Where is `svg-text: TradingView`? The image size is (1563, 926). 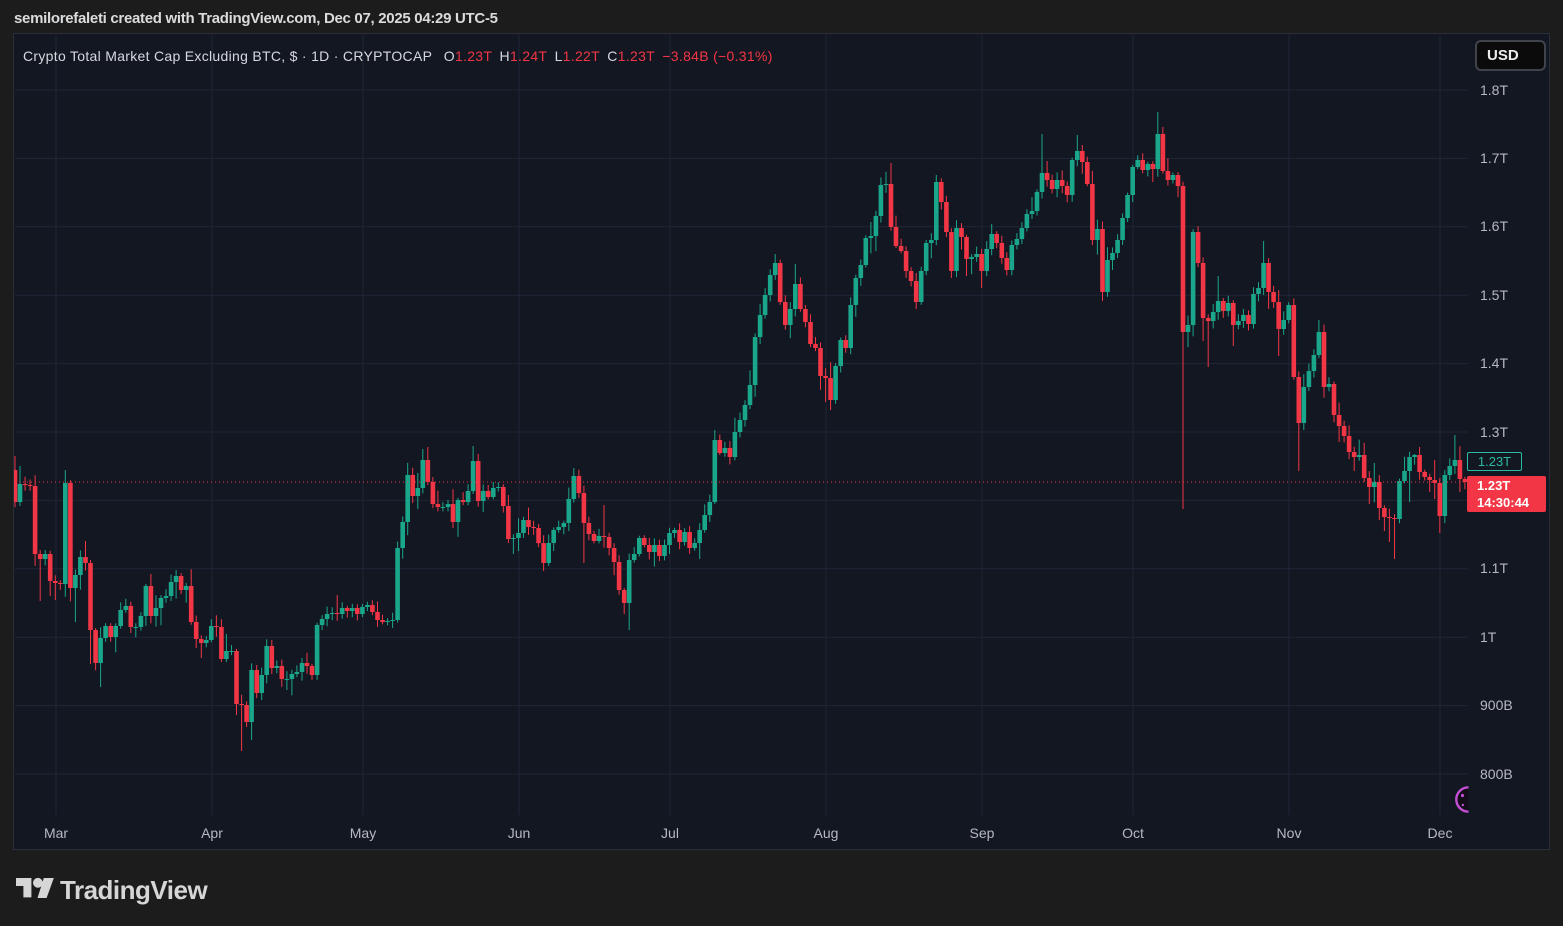 svg-text: TradingView is located at coordinates (134, 890).